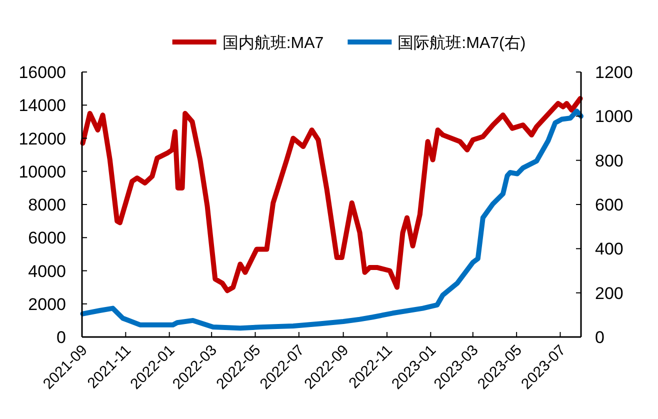  What do you see at coordinates (614, 72) in the screenshot?
I see `y2-tick-label: 1200` at bounding box center [614, 72].